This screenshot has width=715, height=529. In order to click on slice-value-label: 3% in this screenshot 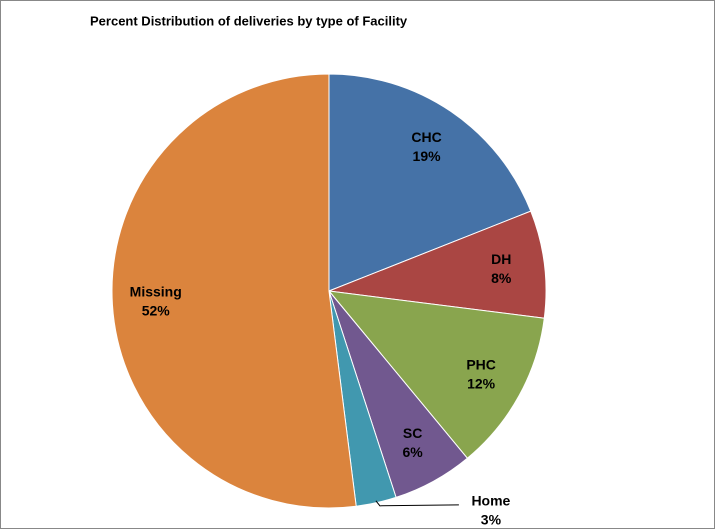, I will do `click(491, 520)`.